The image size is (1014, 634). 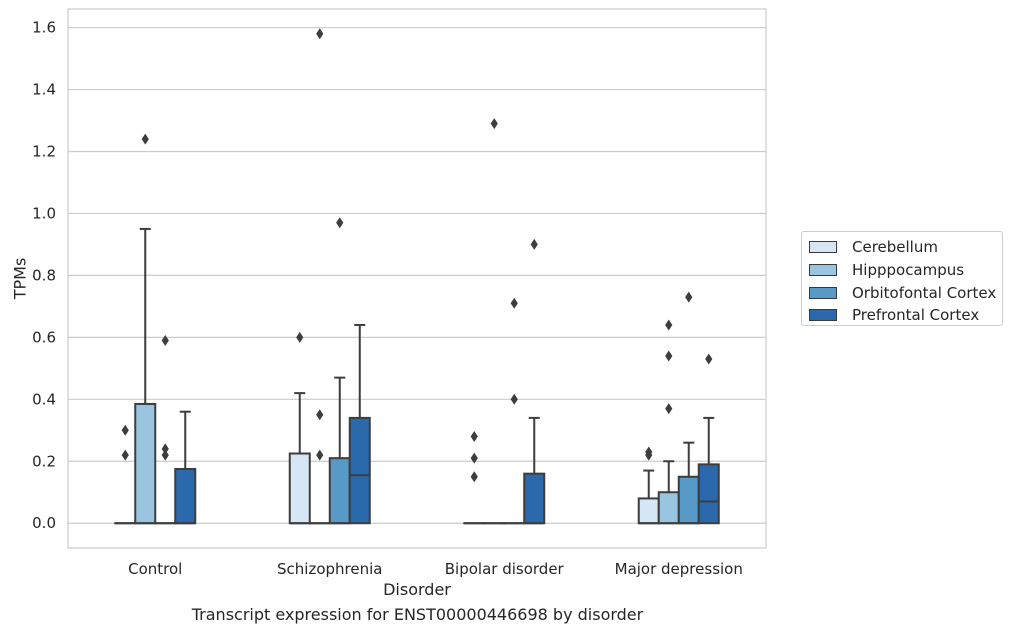 I want to click on x-tick-label: Bipolar disorder, so click(x=505, y=569).